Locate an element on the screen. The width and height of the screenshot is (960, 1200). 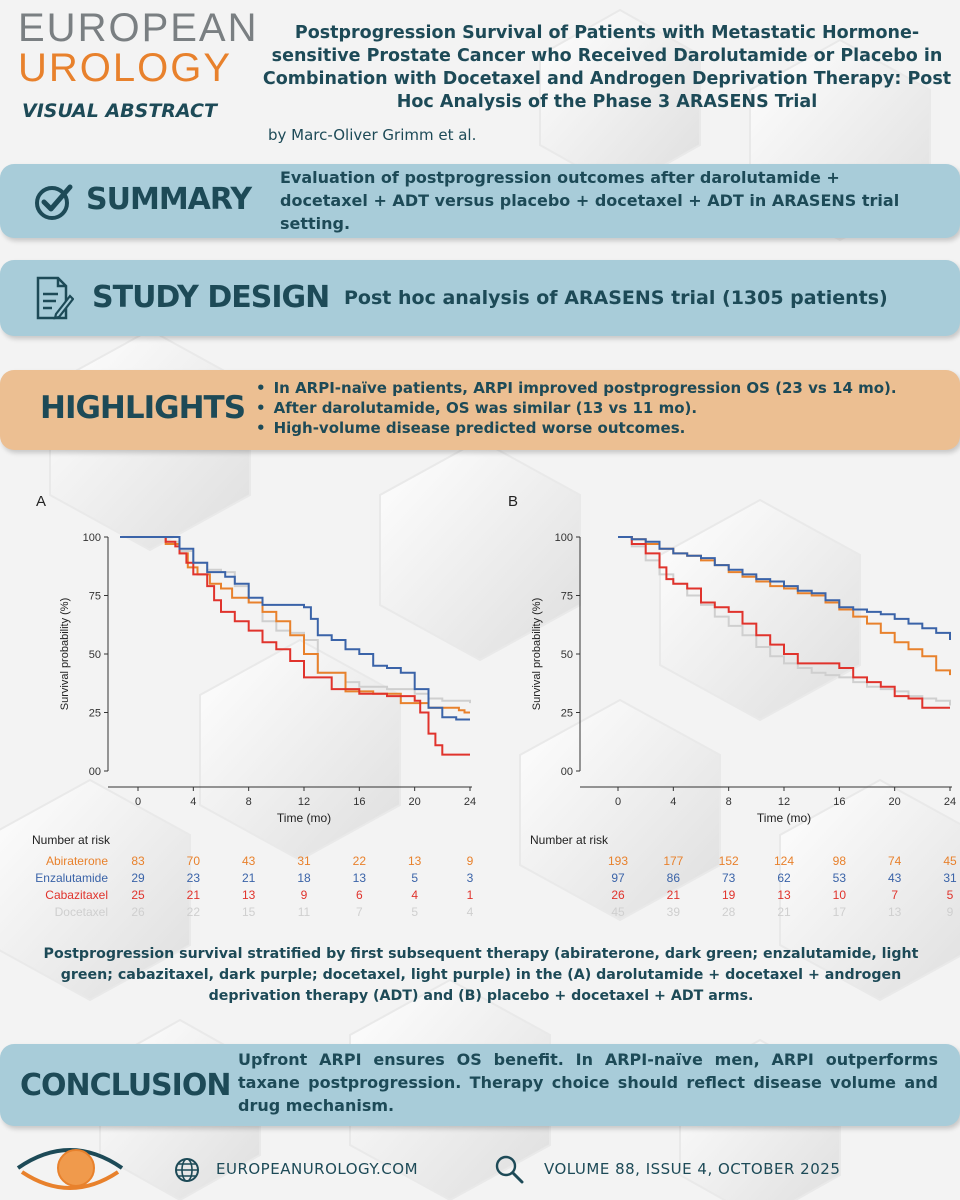
risk-value: 11 is located at coordinates (304, 912).